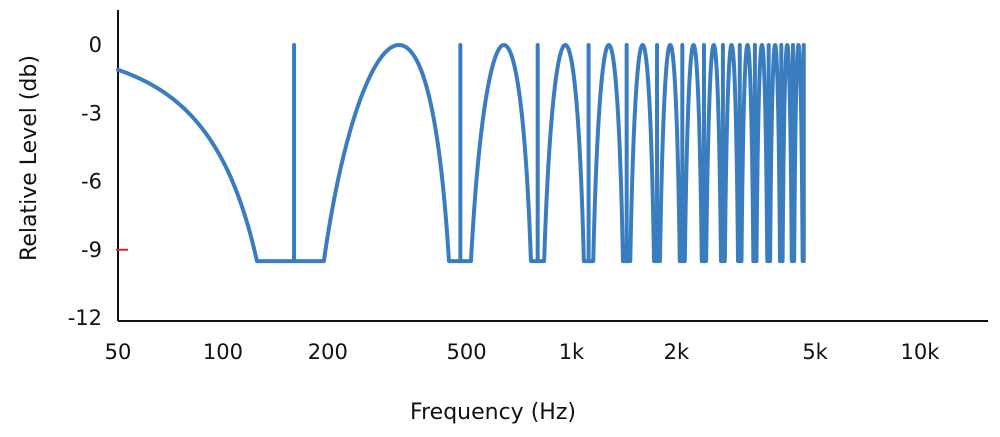 The width and height of the screenshot is (1000, 437). What do you see at coordinates (91, 113) in the screenshot?
I see `y-tick-label: -3` at bounding box center [91, 113].